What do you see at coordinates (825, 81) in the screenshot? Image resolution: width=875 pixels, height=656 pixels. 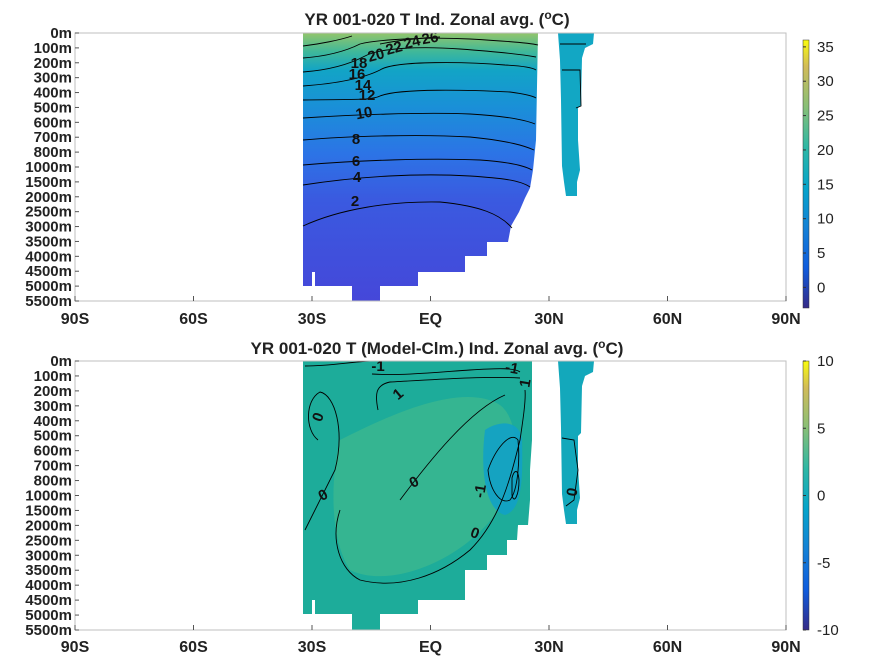 I see `colorbar-tick-label: 30` at bounding box center [825, 81].